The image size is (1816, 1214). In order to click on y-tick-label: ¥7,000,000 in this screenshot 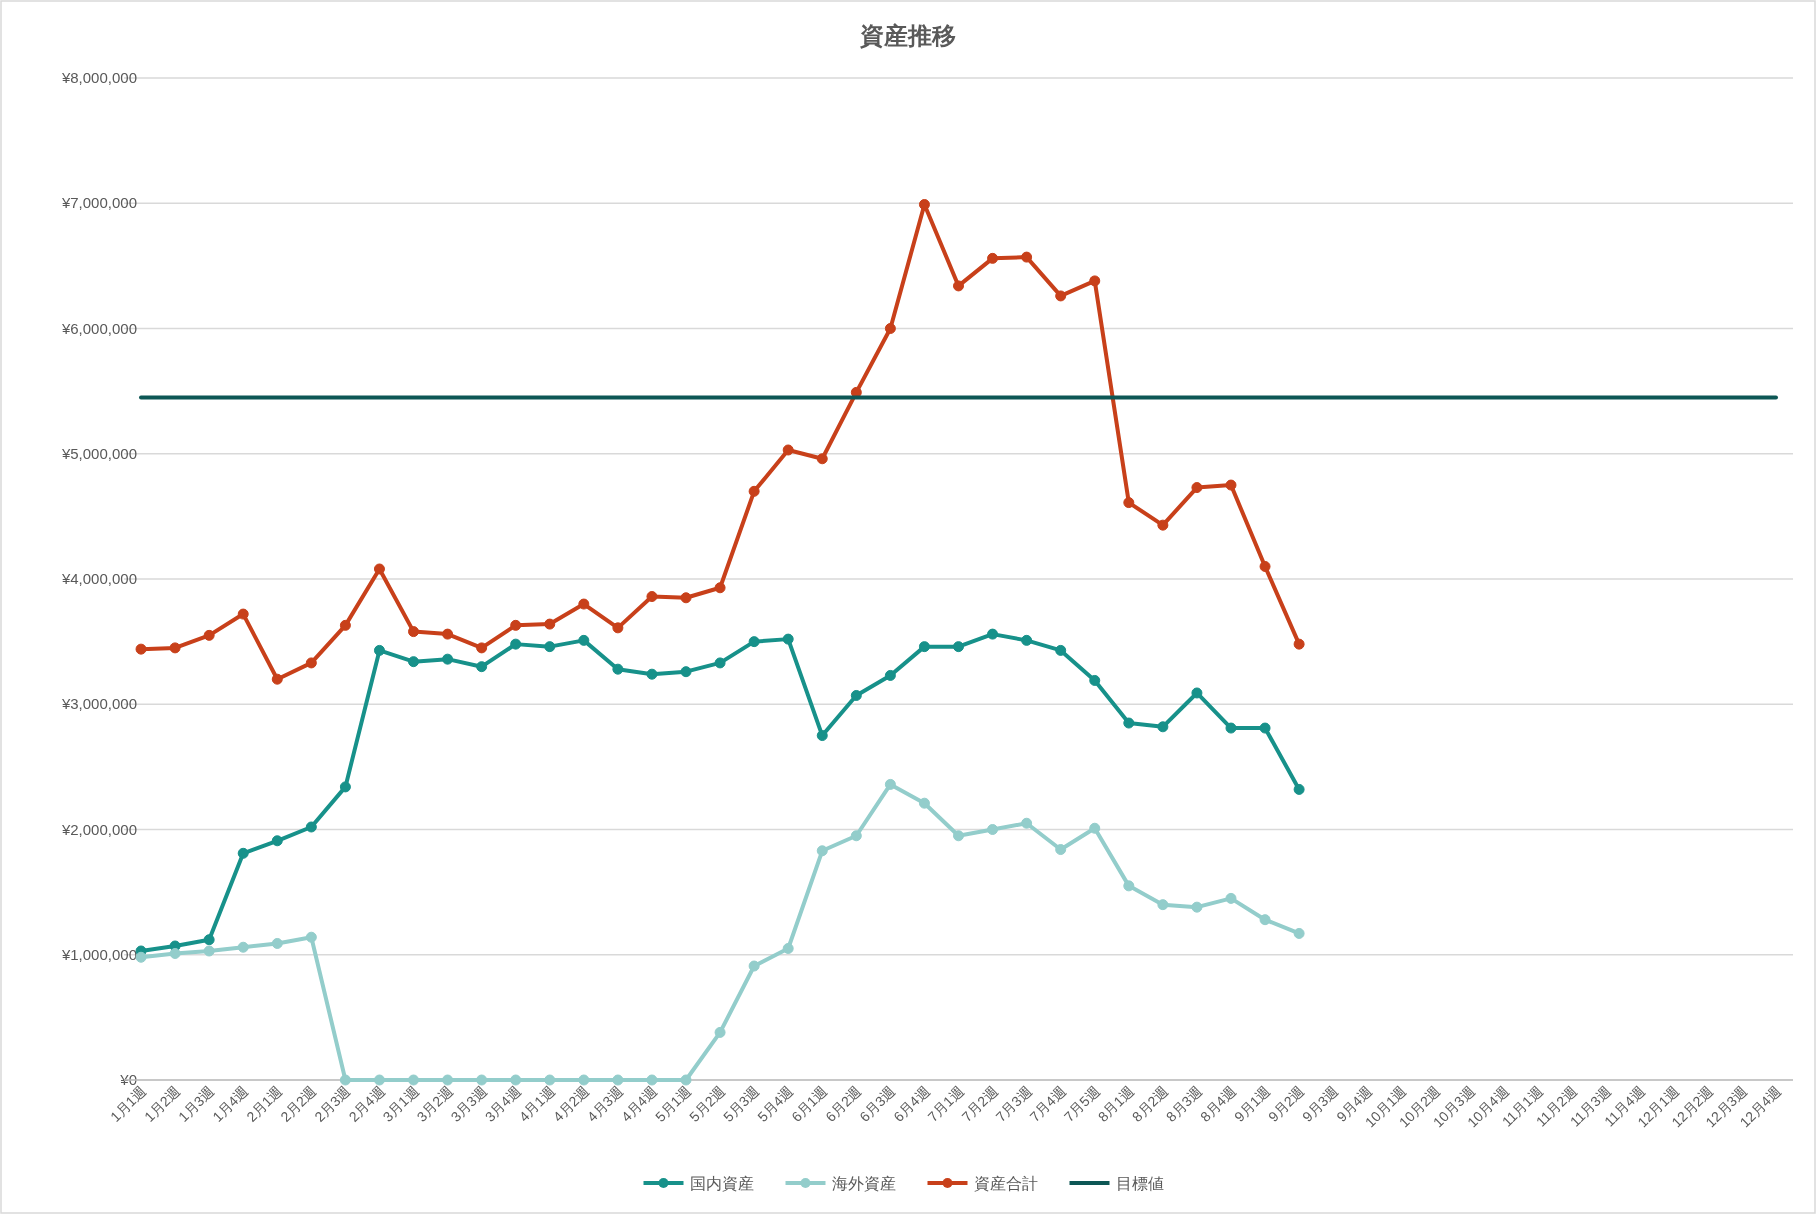, I will do `click(98, 203)`.